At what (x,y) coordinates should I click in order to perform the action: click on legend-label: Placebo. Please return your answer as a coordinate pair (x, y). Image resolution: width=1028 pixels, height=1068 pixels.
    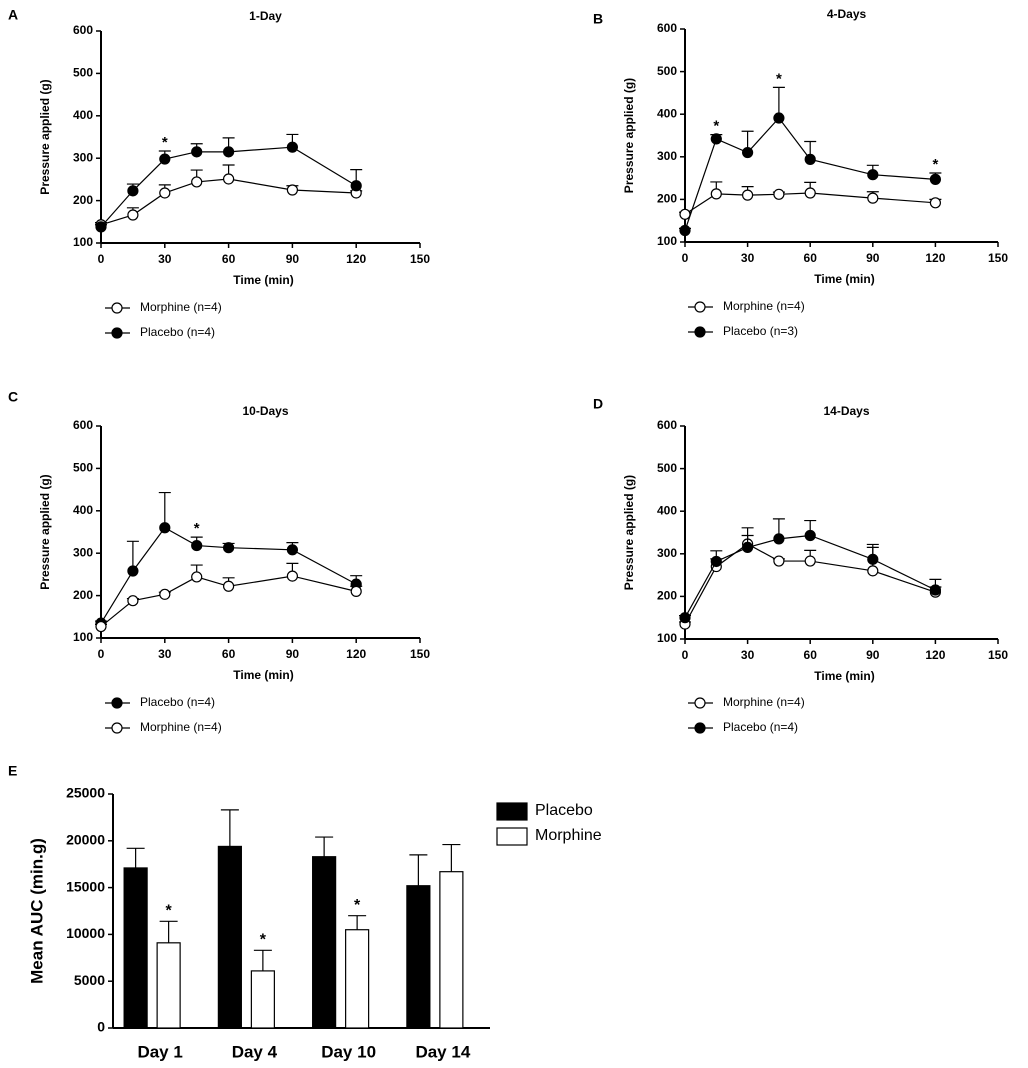
    Looking at the image, I should click on (564, 810).